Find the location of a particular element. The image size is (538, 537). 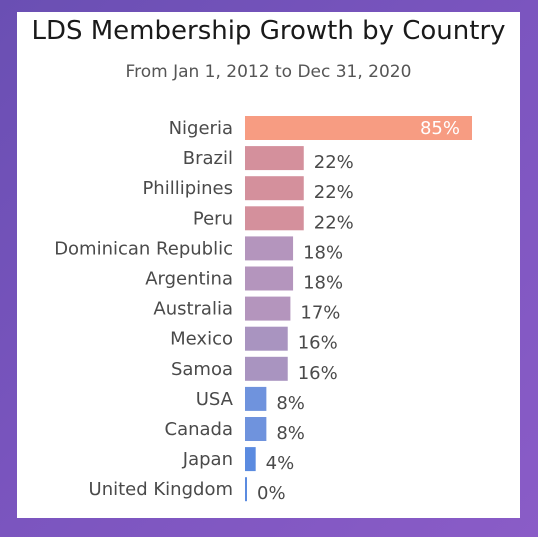

chart-subtitle: From Jan 1, 2012 to Dec 31, 2020 is located at coordinates (268, 72).